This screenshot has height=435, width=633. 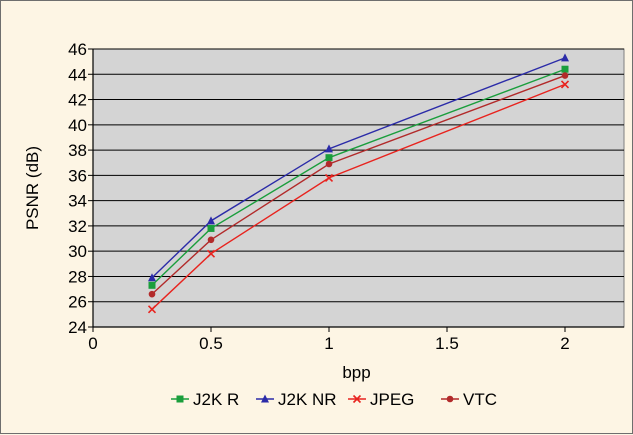 What do you see at coordinates (357, 399) in the screenshot?
I see `legend-marker-jpeg` at bounding box center [357, 399].